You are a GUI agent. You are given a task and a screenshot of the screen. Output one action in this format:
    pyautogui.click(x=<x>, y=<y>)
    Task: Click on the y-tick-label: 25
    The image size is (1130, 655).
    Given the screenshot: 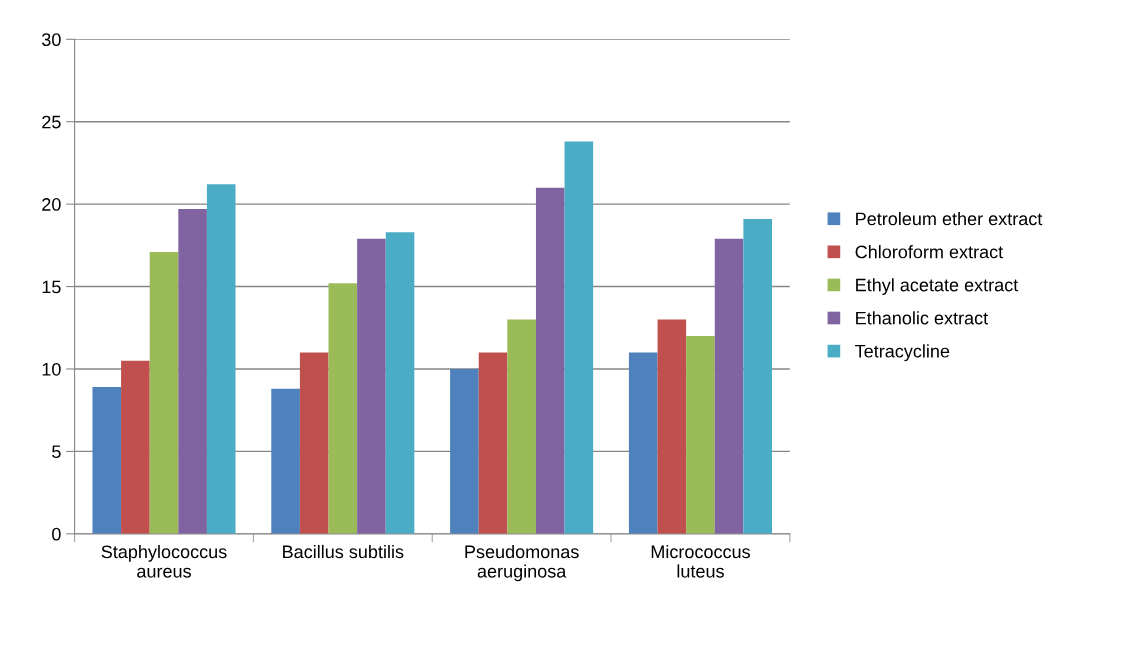 What is the action you would take?
    pyautogui.click(x=51, y=122)
    